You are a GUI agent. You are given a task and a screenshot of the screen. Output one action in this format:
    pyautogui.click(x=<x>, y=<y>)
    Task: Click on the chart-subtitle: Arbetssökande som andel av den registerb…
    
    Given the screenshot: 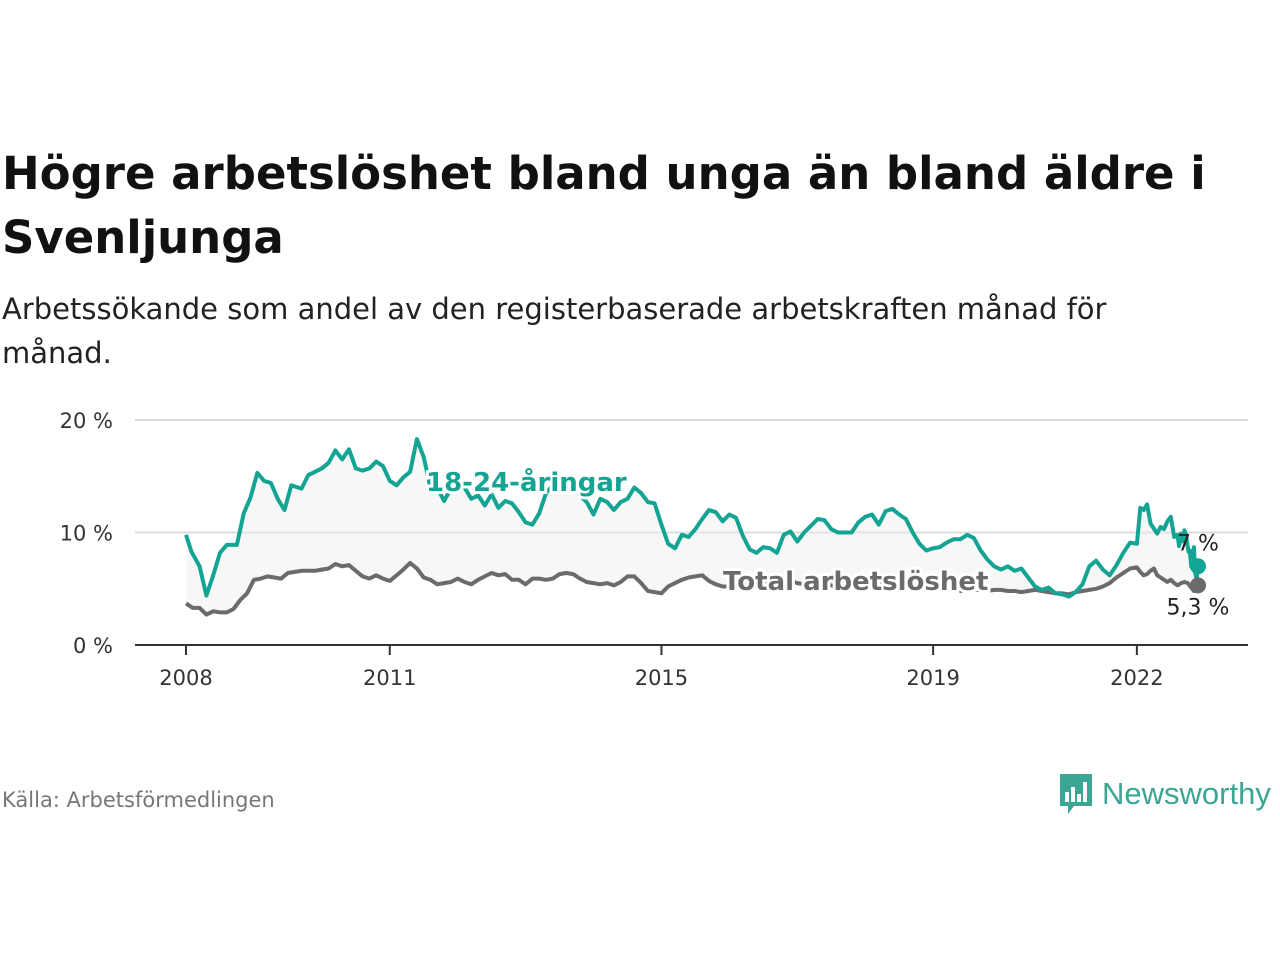 What is the action you would take?
    pyautogui.click(x=554, y=331)
    